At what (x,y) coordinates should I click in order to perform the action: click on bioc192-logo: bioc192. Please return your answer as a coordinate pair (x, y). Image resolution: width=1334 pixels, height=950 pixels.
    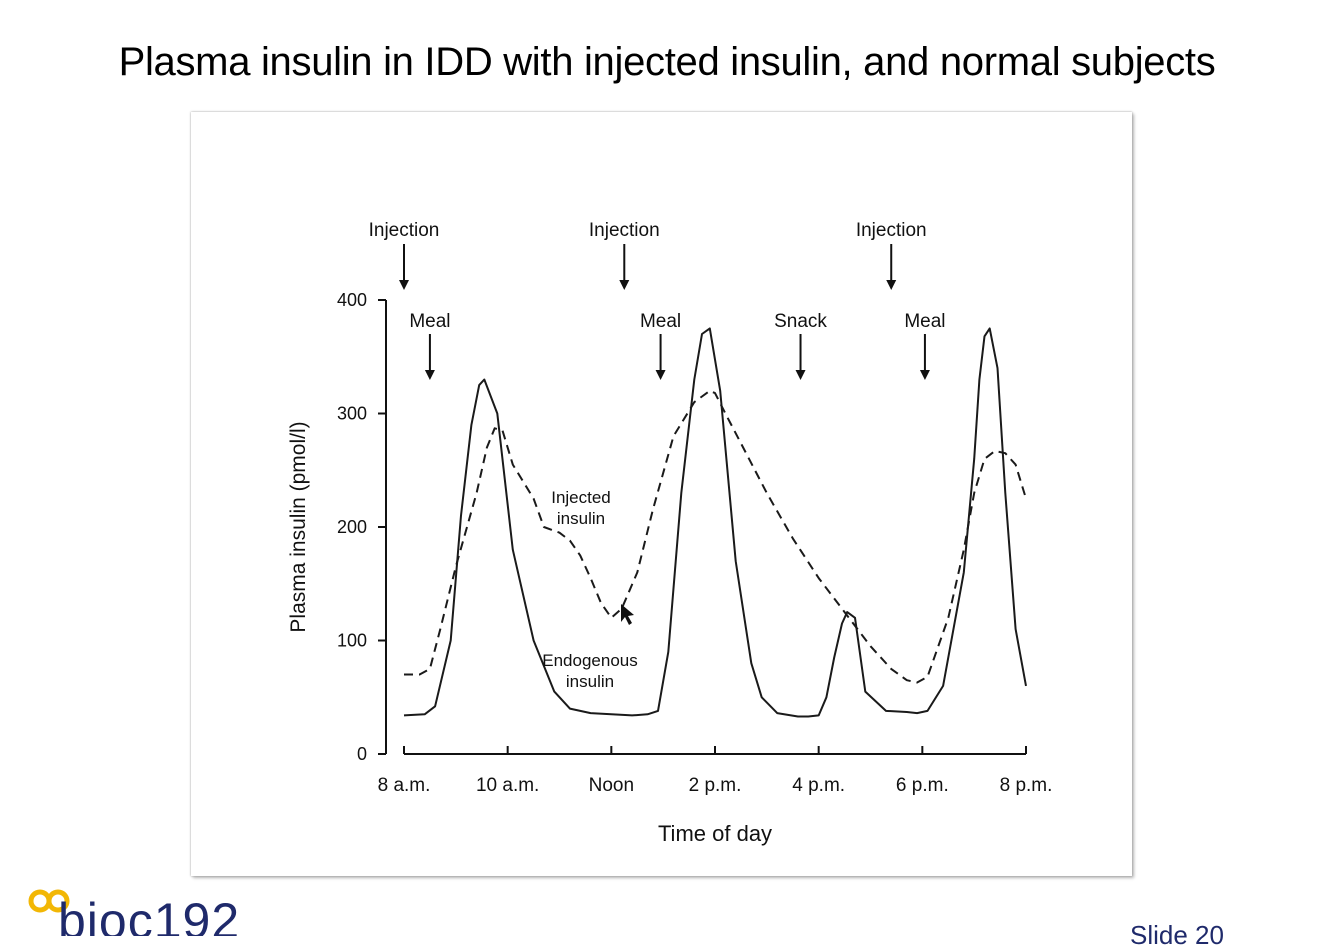
    Looking at the image, I should click on (178, 910).